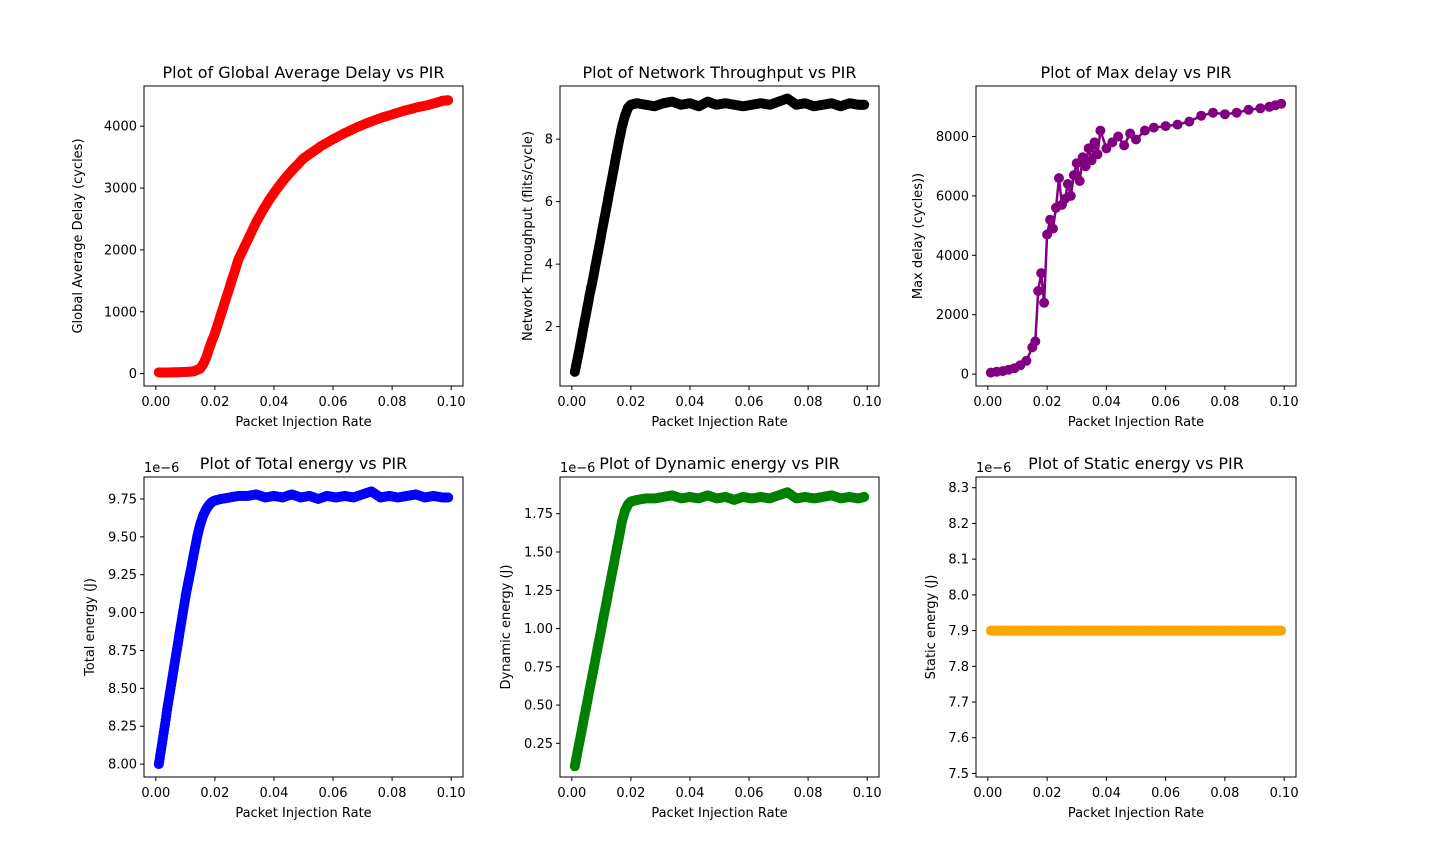  Describe the element at coordinates (549, 140) in the screenshot. I see `y-tick-label: 8` at that location.